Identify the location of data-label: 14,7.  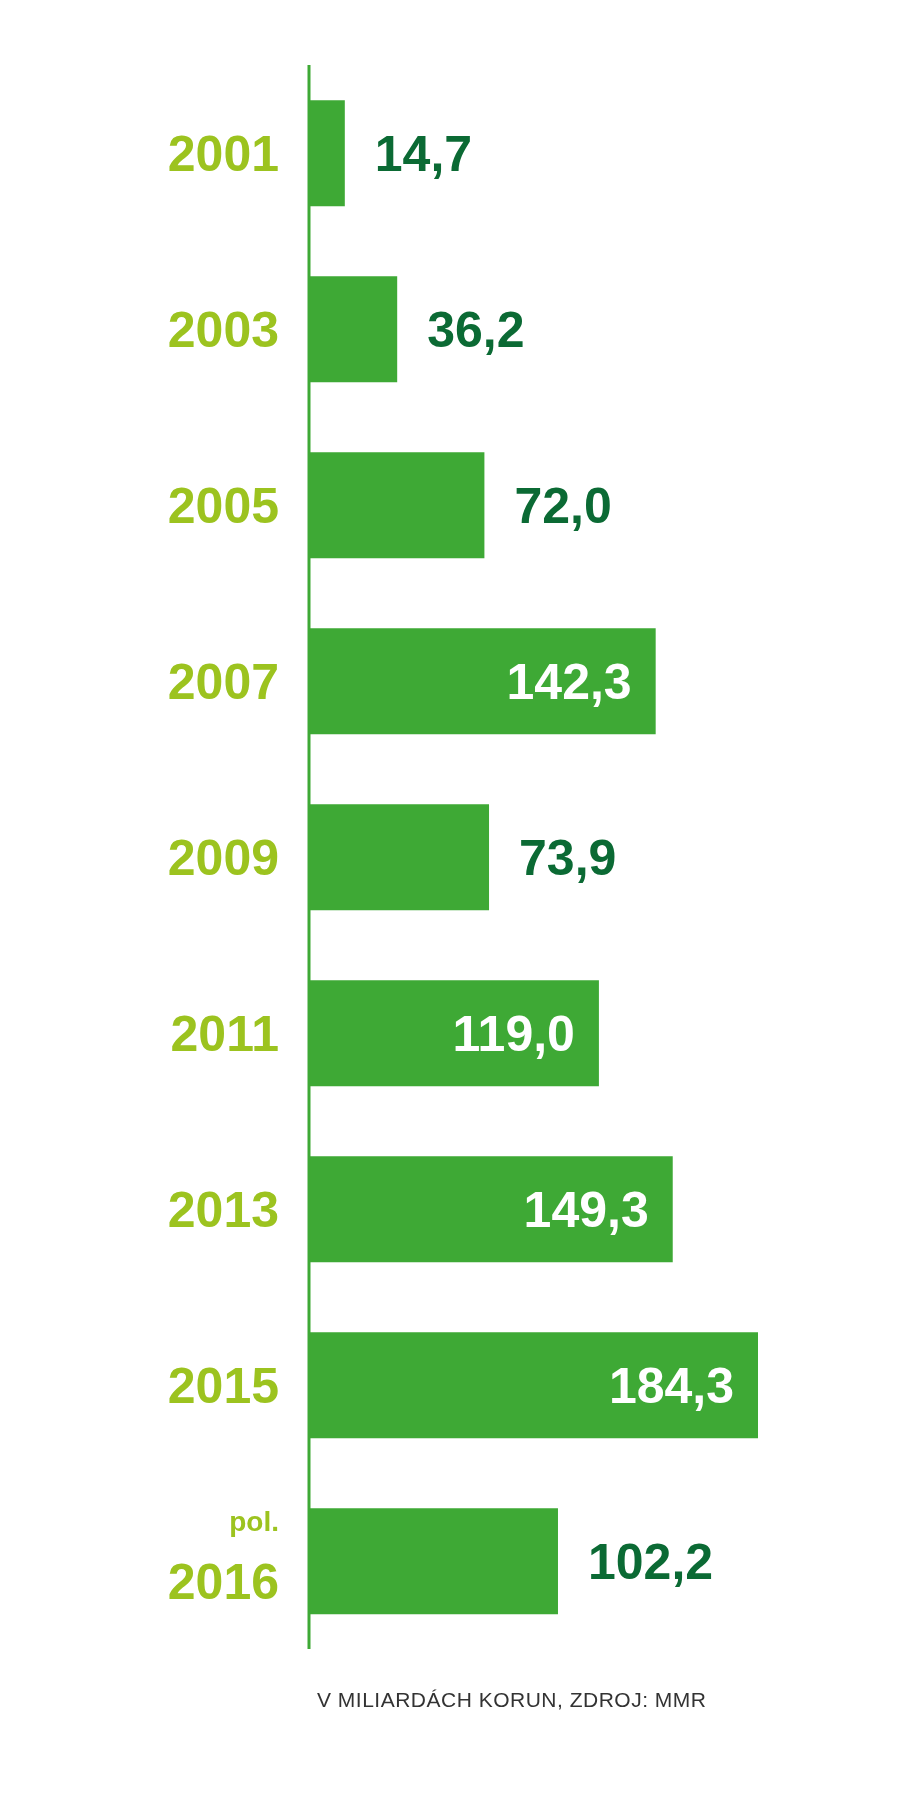
(423, 153).